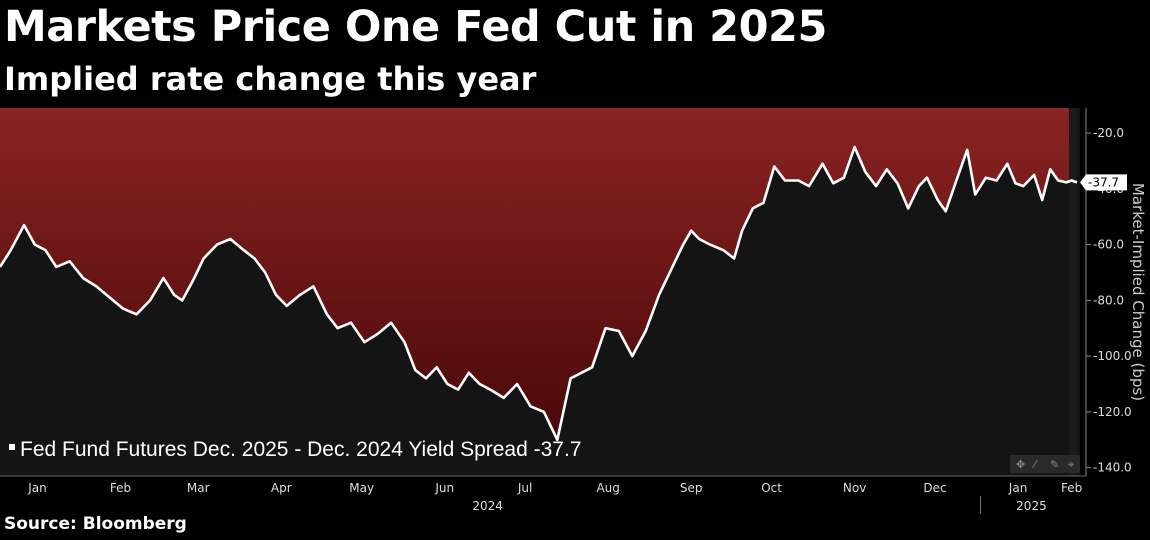 This screenshot has height=540, width=1150. What do you see at coordinates (1108, 245) in the screenshot?
I see `y-tick-label: -60.0` at bounding box center [1108, 245].